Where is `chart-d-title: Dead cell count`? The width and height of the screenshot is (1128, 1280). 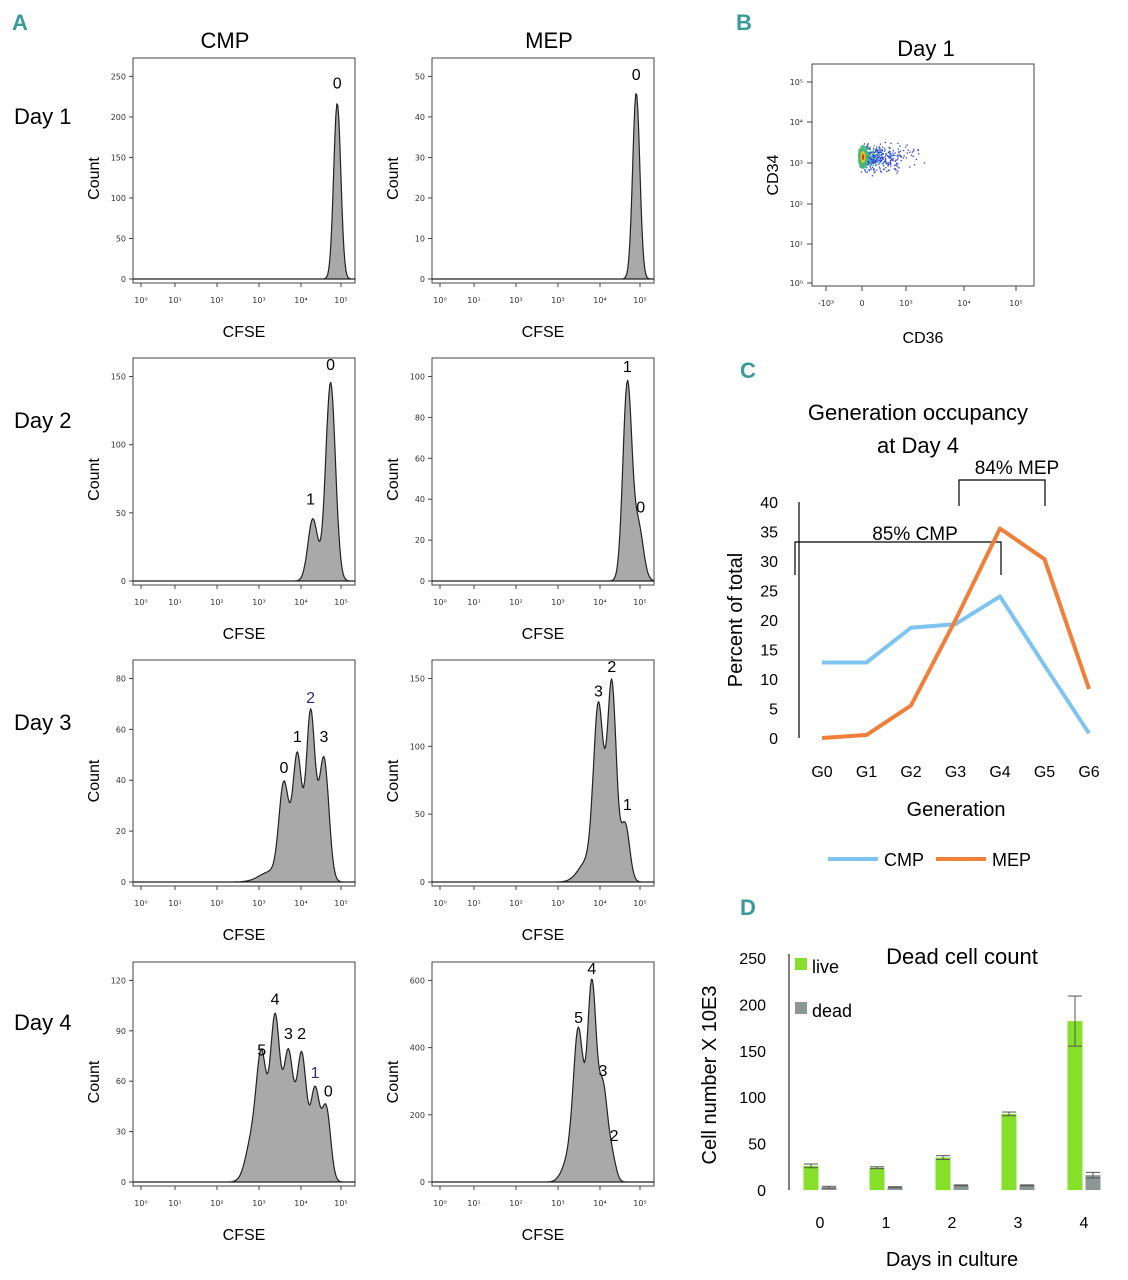 chart-d-title: Dead cell count is located at coordinates (962, 956).